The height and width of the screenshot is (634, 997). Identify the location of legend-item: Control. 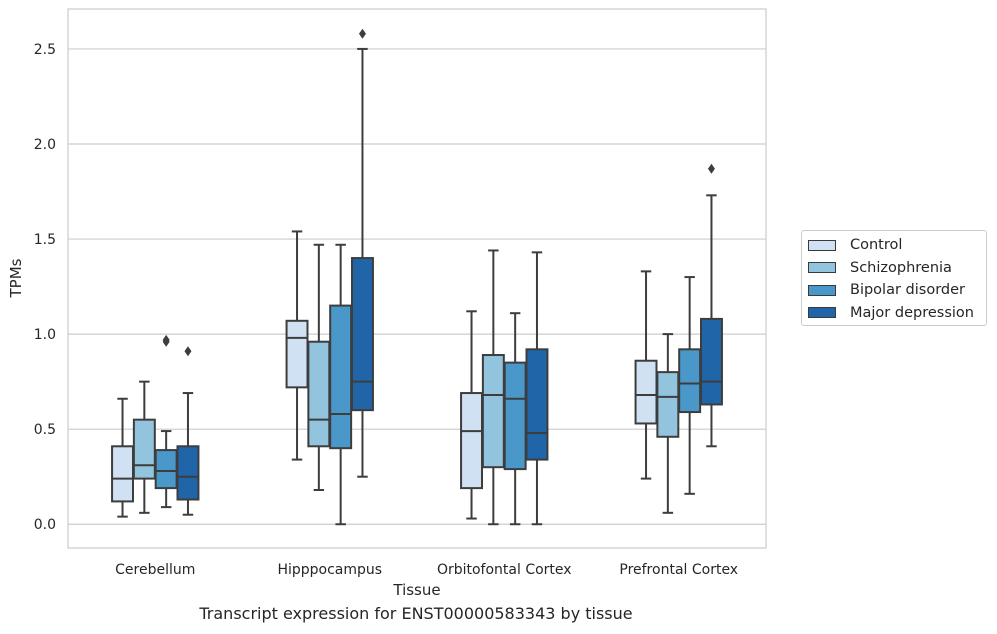
(855, 245).